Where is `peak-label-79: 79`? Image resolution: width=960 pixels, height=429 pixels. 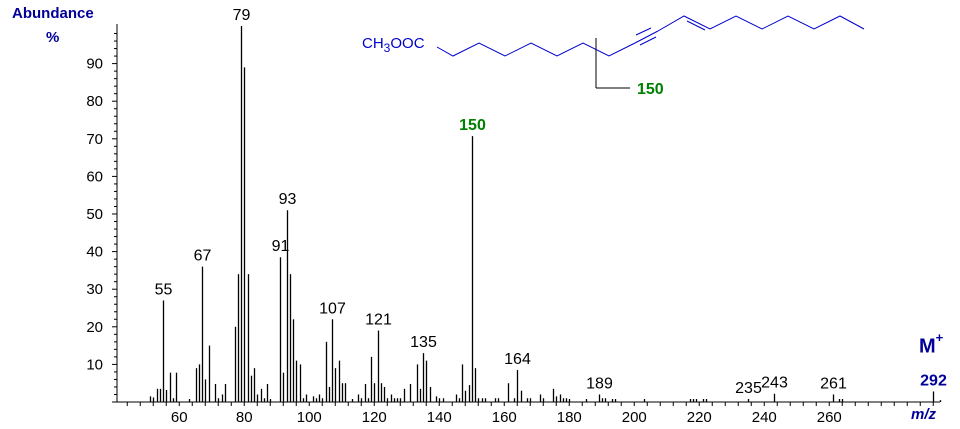
peak-label-79: 79 is located at coordinates (242, 15).